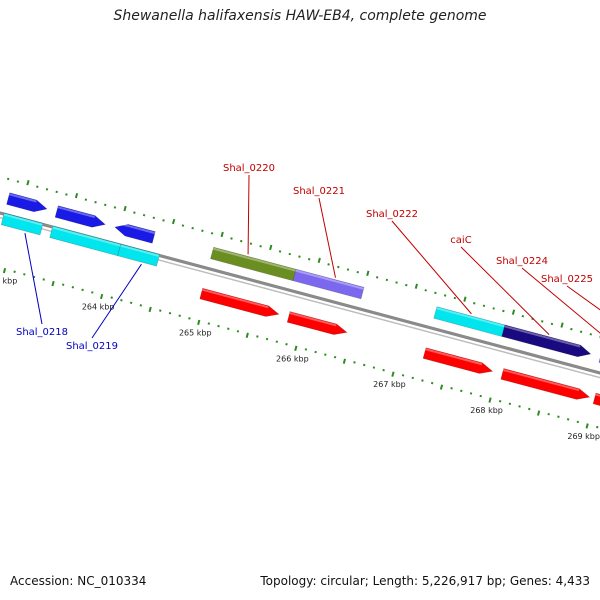 The image size is (600, 600). Describe the element at coordinates (42, 332) in the screenshot. I see `gene-label: Shal_0218` at that location.